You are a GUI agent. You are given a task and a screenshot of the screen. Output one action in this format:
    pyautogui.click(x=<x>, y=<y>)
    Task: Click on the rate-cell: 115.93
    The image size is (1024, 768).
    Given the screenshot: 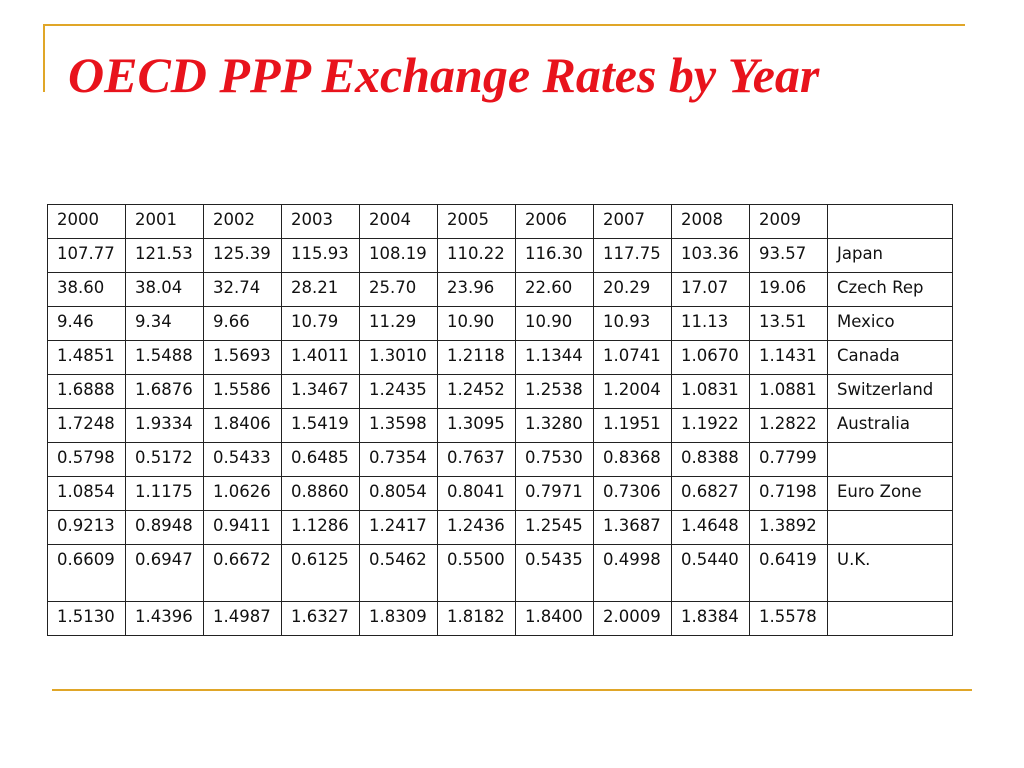 What is the action you would take?
    pyautogui.click(x=320, y=255)
    